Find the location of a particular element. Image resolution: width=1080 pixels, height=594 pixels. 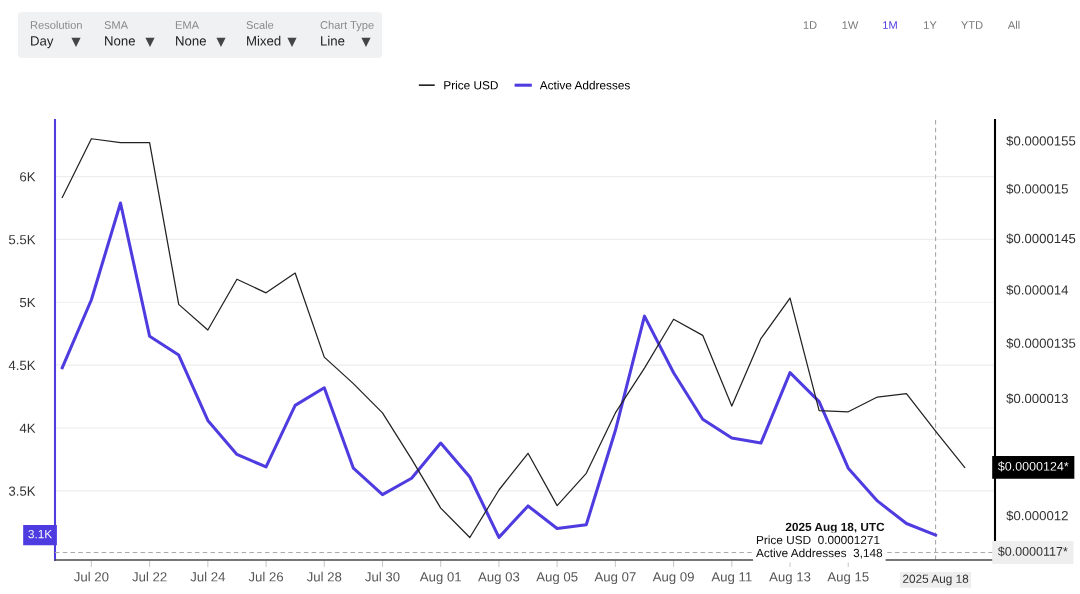

text: 3.1K is located at coordinates (40, 534).